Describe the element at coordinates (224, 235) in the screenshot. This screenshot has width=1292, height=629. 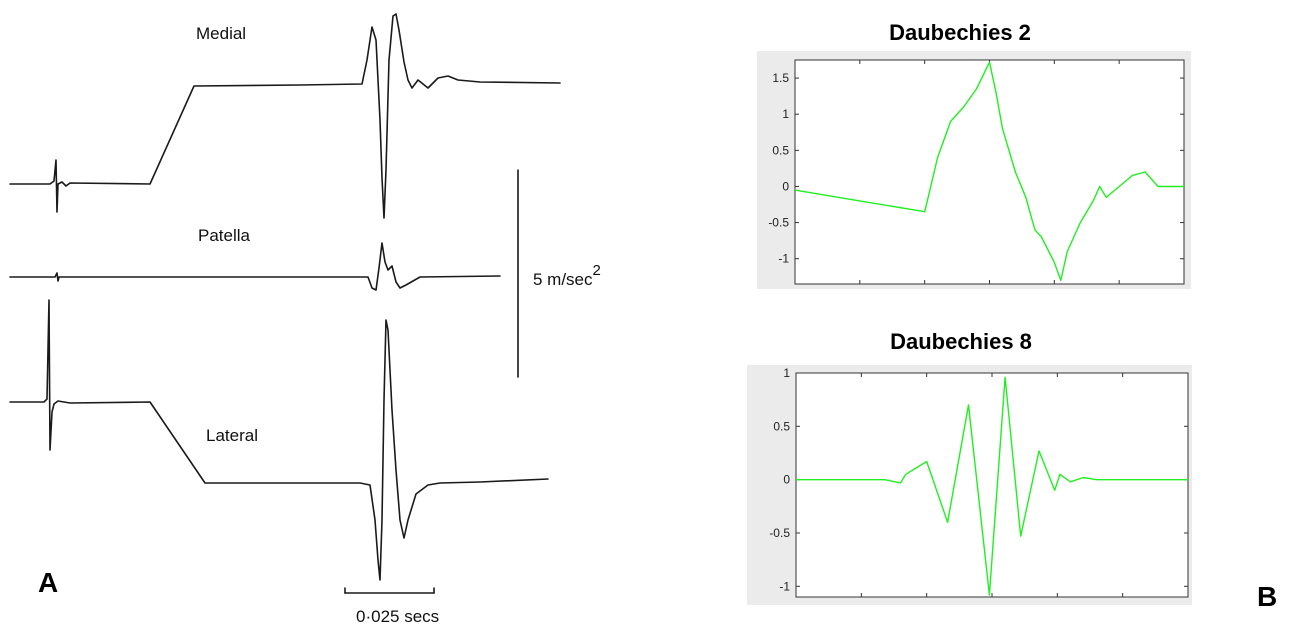
I see `trace-label-patella: Patella` at that location.